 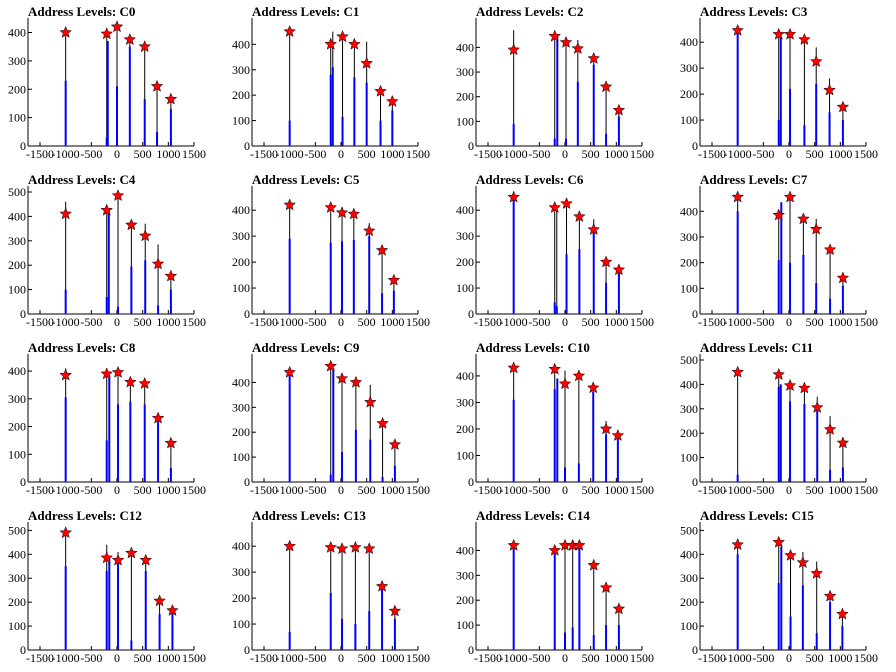 I want to click on y-tick-label: 500, so click(x=689, y=530).